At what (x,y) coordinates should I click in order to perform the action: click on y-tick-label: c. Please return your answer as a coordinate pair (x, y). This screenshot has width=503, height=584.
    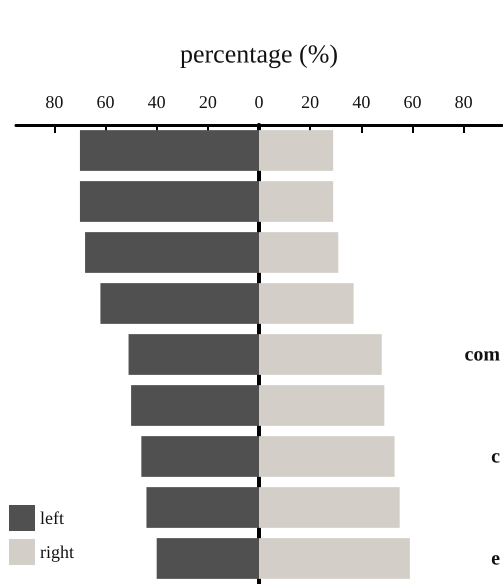
    Looking at the image, I should click on (495, 457).